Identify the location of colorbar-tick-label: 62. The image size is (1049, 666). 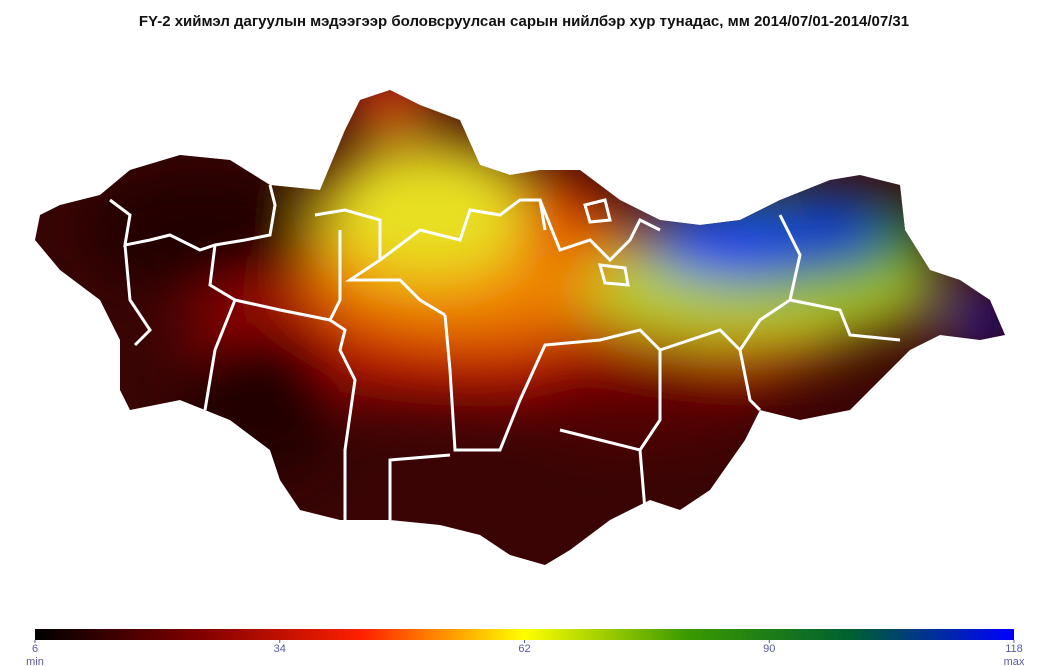
(524, 649).